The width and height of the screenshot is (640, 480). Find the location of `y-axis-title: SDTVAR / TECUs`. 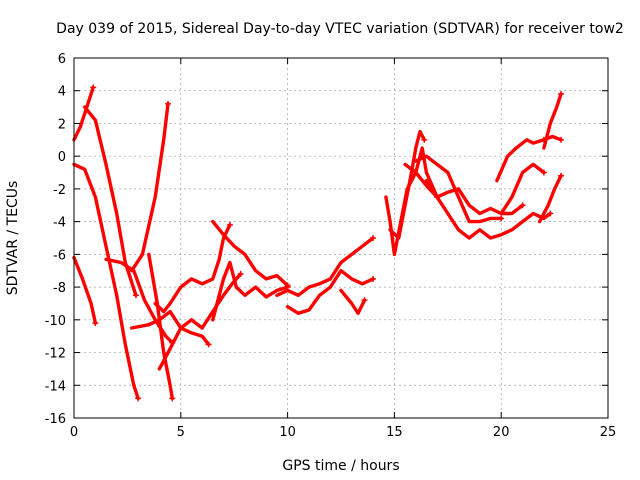

y-axis-title: SDTVAR / TECUs is located at coordinates (13, 238).